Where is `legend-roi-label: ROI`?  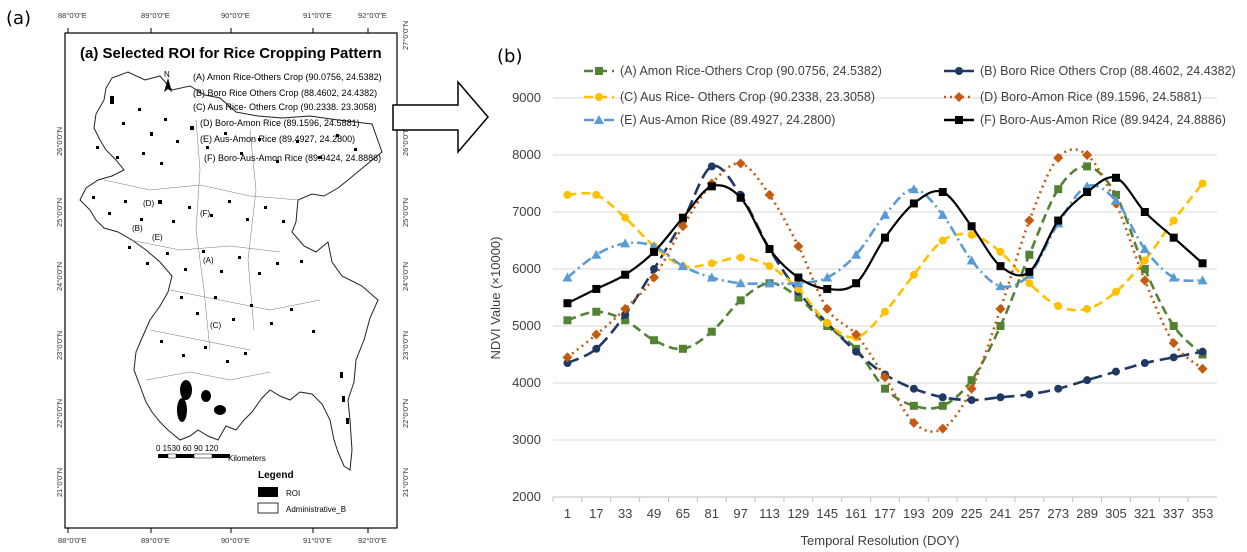
legend-roi-label: ROI is located at coordinates (293, 493).